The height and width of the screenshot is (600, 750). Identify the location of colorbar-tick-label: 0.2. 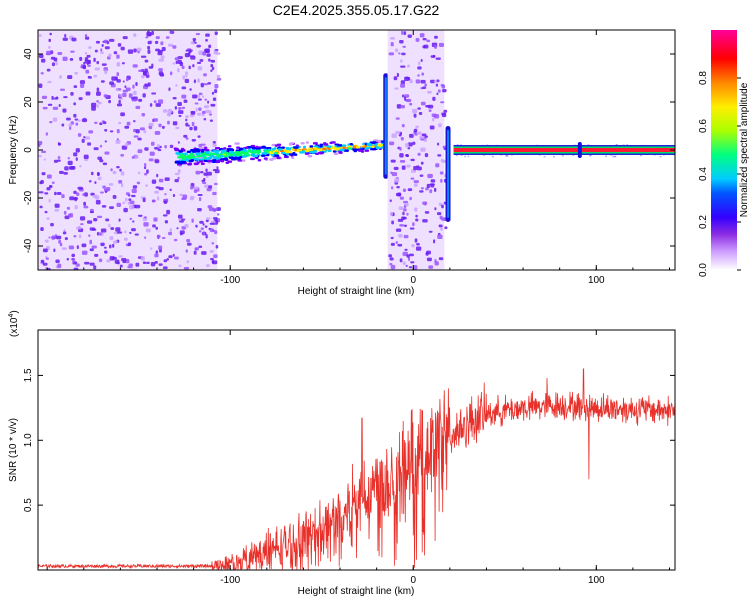
(703, 222).